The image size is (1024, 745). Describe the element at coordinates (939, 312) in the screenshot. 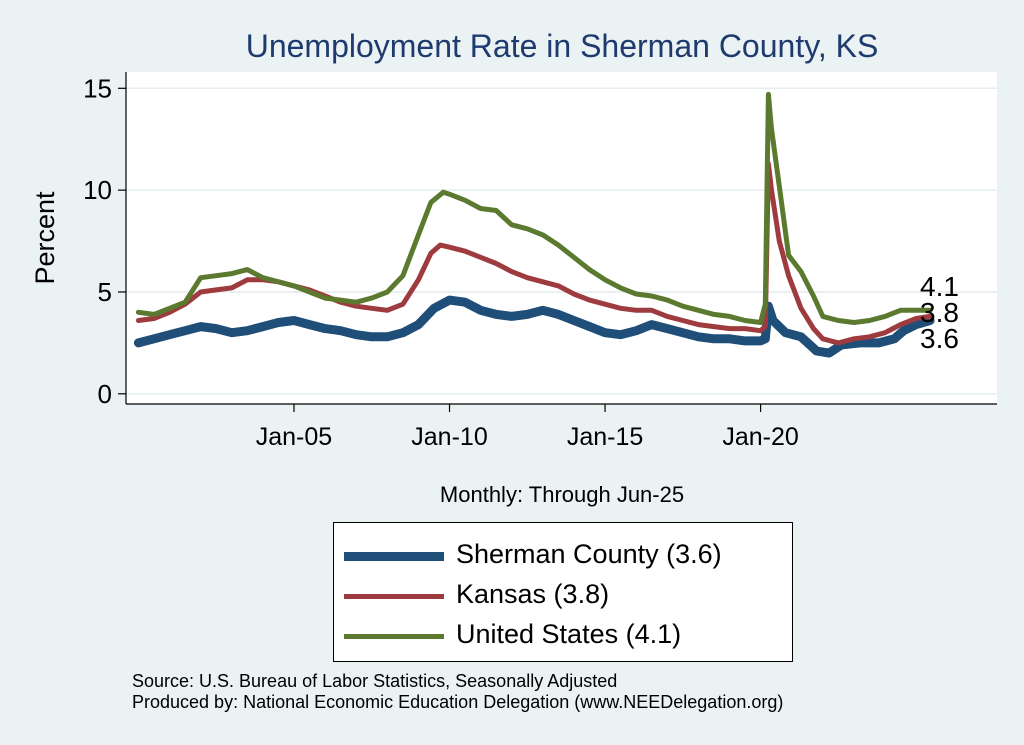

I see `end-value-label: 3.8` at that location.